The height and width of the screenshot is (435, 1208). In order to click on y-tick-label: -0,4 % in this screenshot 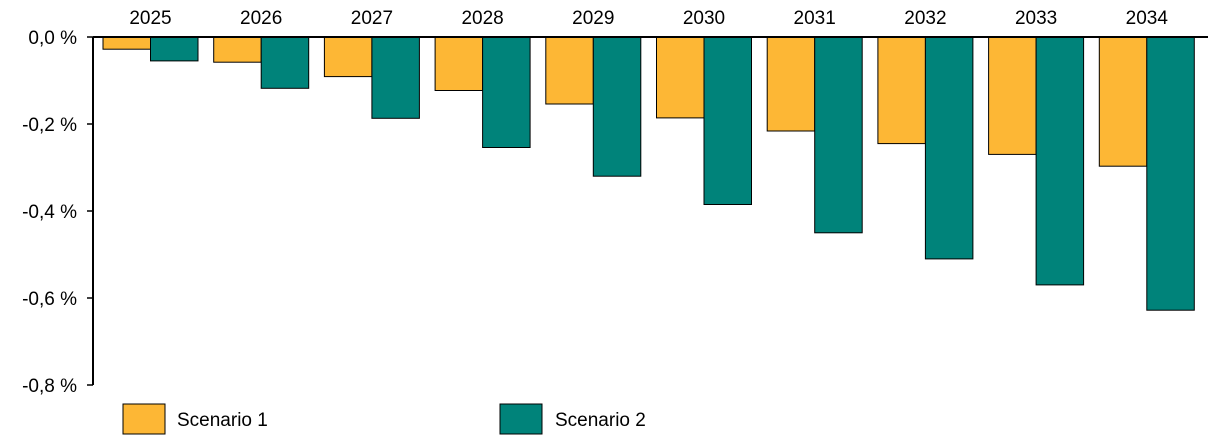, I will do `click(49, 212)`.